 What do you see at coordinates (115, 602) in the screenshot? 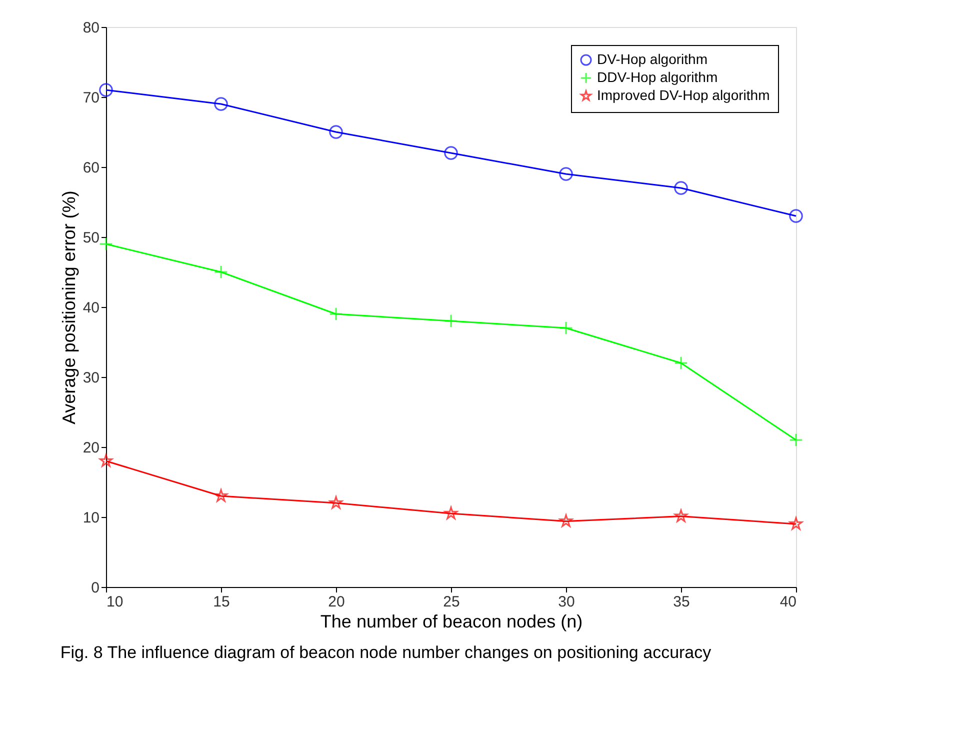
I see `x-tick-label: 10` at bounding box center [115, 602].